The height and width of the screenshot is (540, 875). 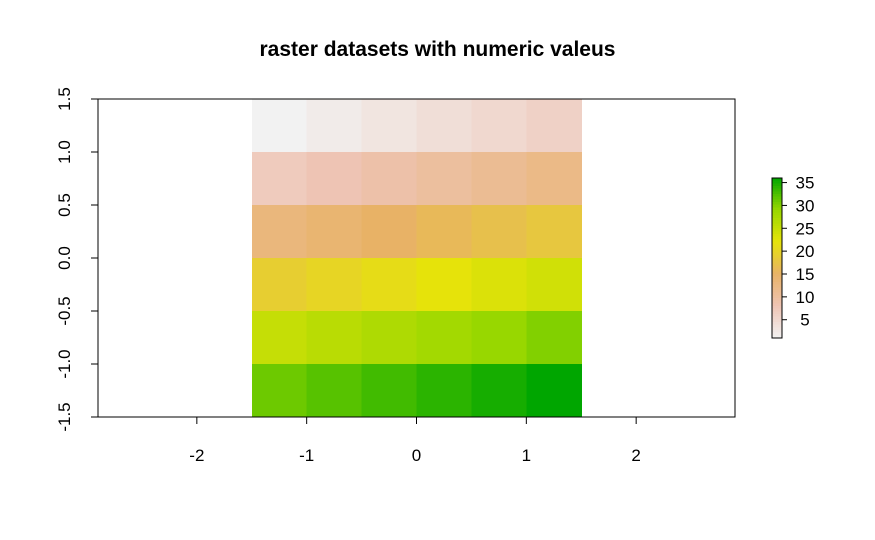 What do you see at coordinates (64, 258) in the screenshot?
I see `y-tick-label: 0.0` at bounding box center [64, 258].